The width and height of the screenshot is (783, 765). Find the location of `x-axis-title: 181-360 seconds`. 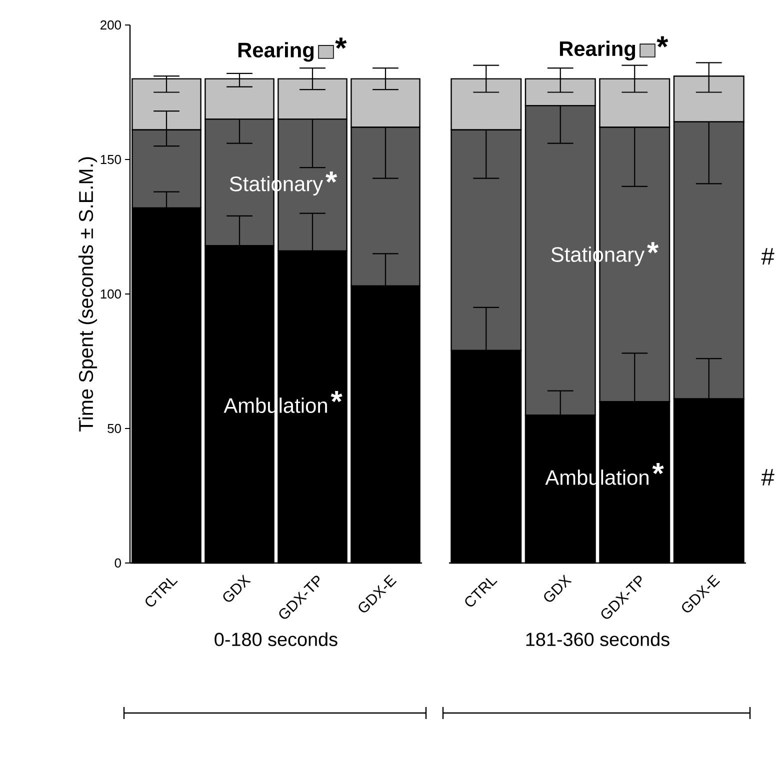

x-axis-title: 181-360 seconds is located at coordinates (598, 639).